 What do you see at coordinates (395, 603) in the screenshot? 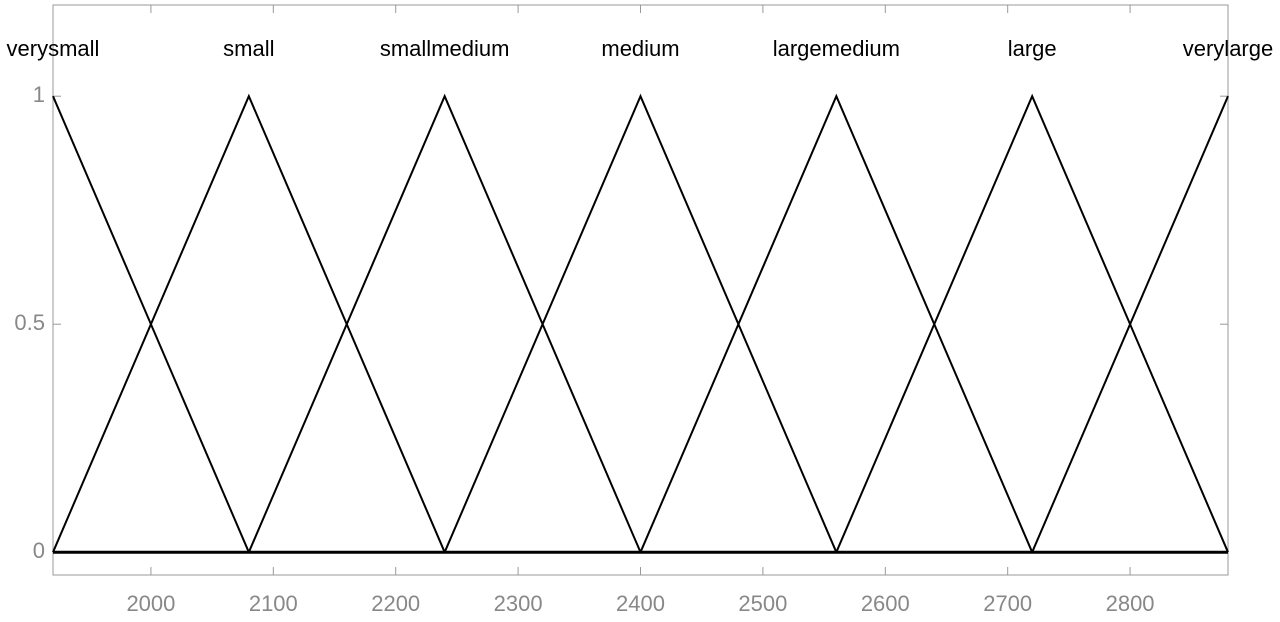
I see `x-tick-label: 2200` at bounding box center [395, 603].